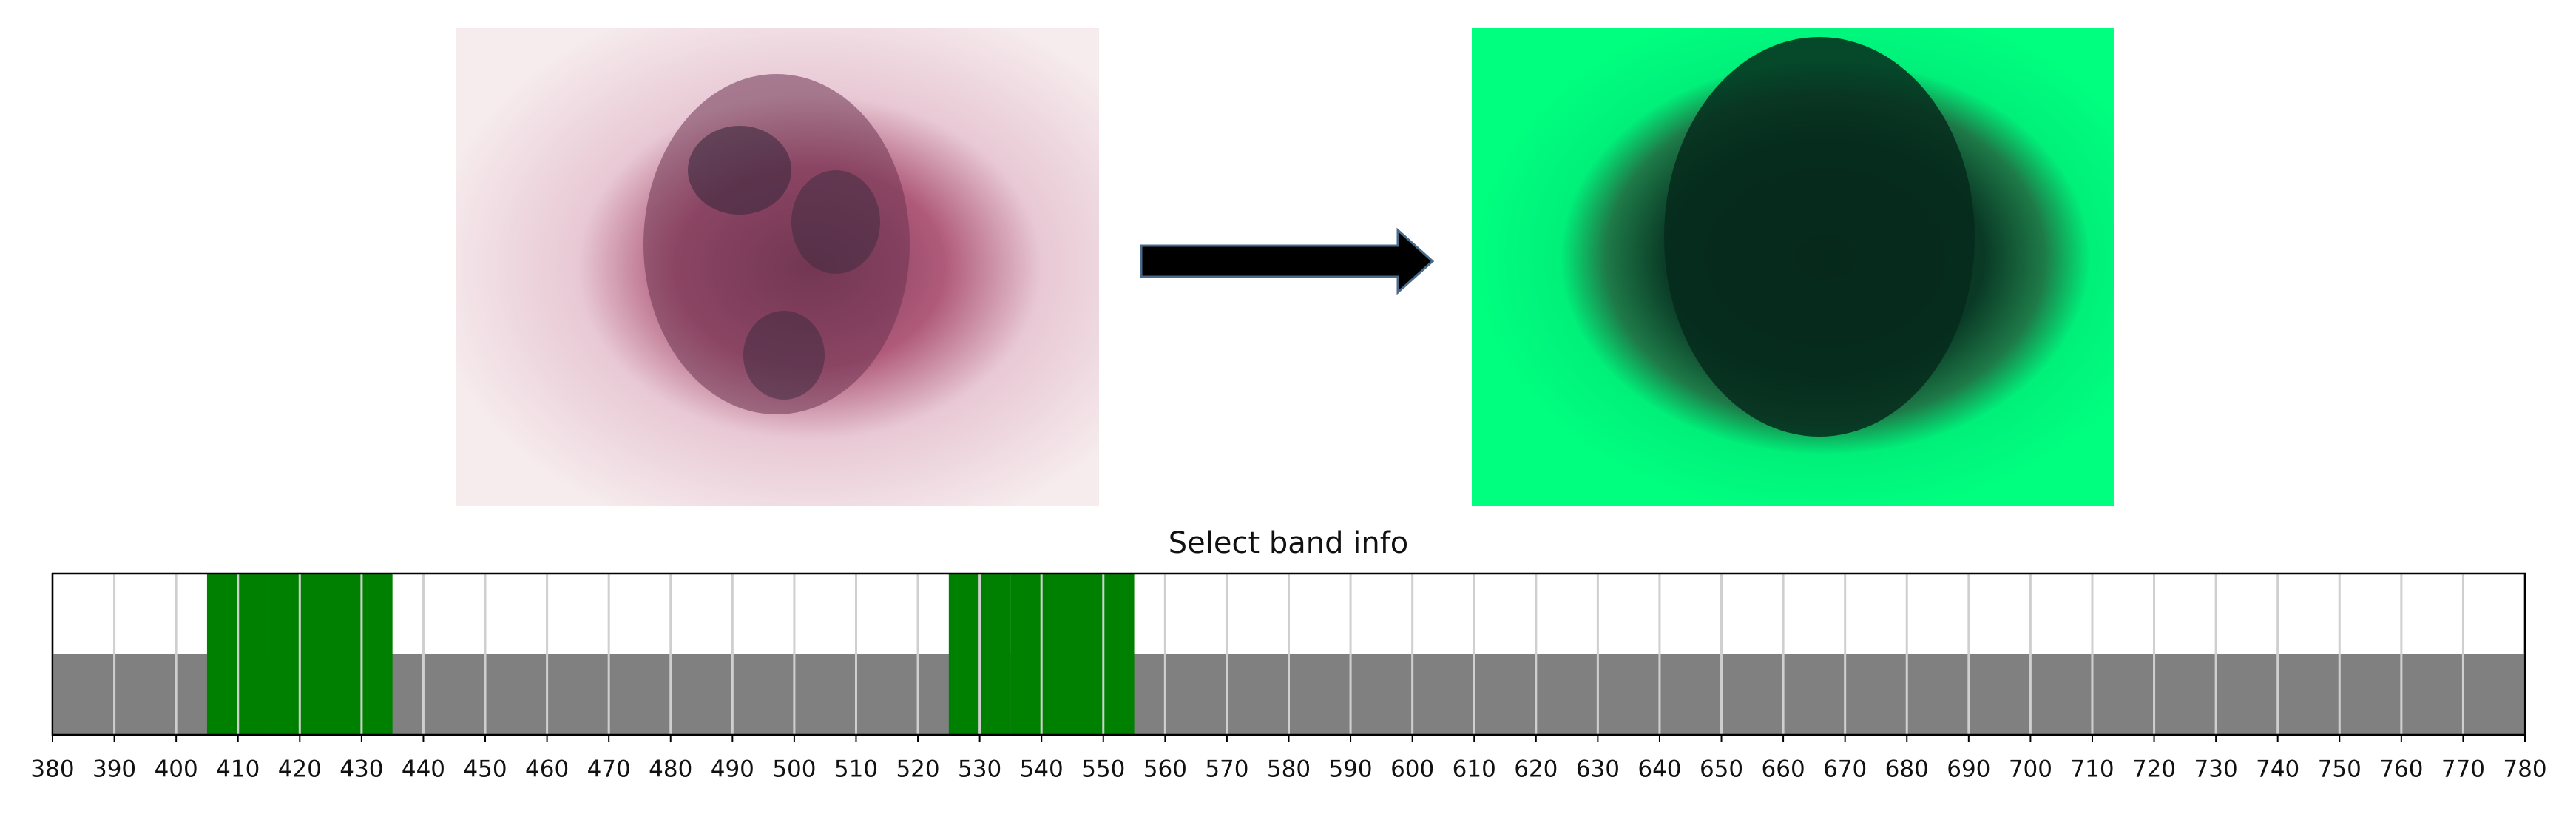 This screenshot has width=2576, height=817. I want to click on x-tick-label: 400, so click(176, 769).